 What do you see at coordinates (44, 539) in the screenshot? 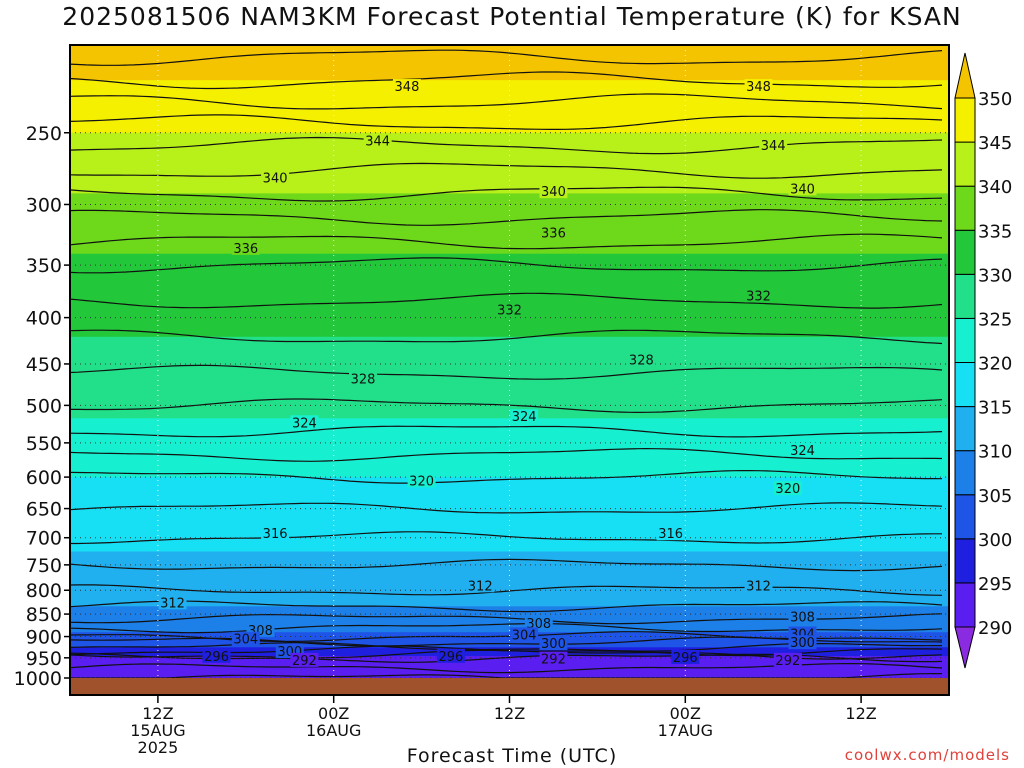
I see `y-tick-label: 700` at bounding box center [44, 539].